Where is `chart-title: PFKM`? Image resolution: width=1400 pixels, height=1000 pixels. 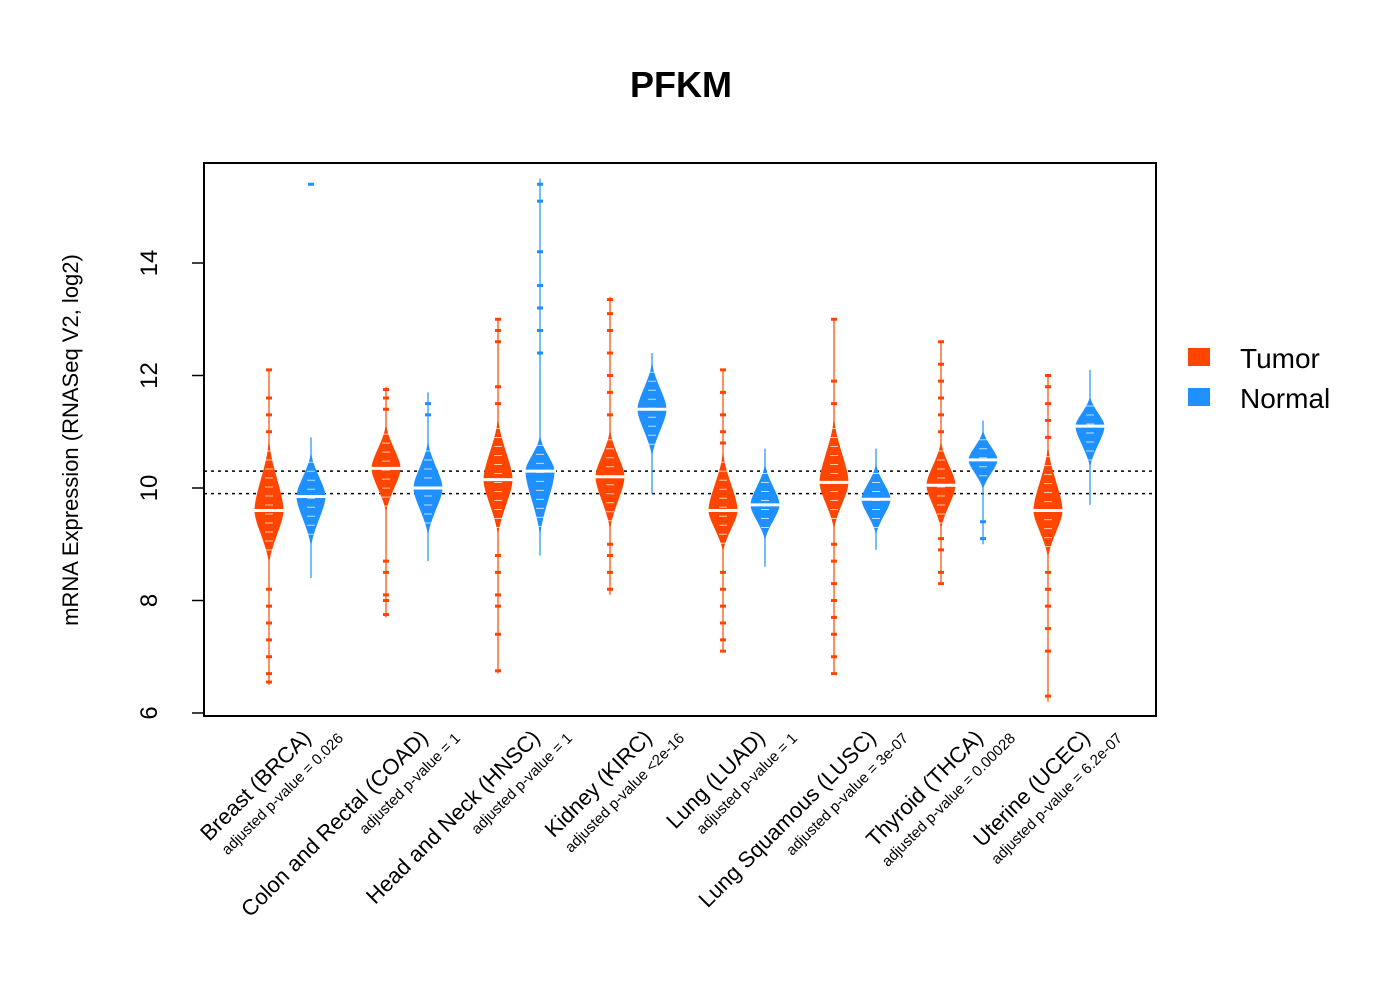 chart-title: PFKM is located at coordinates (681, 84).